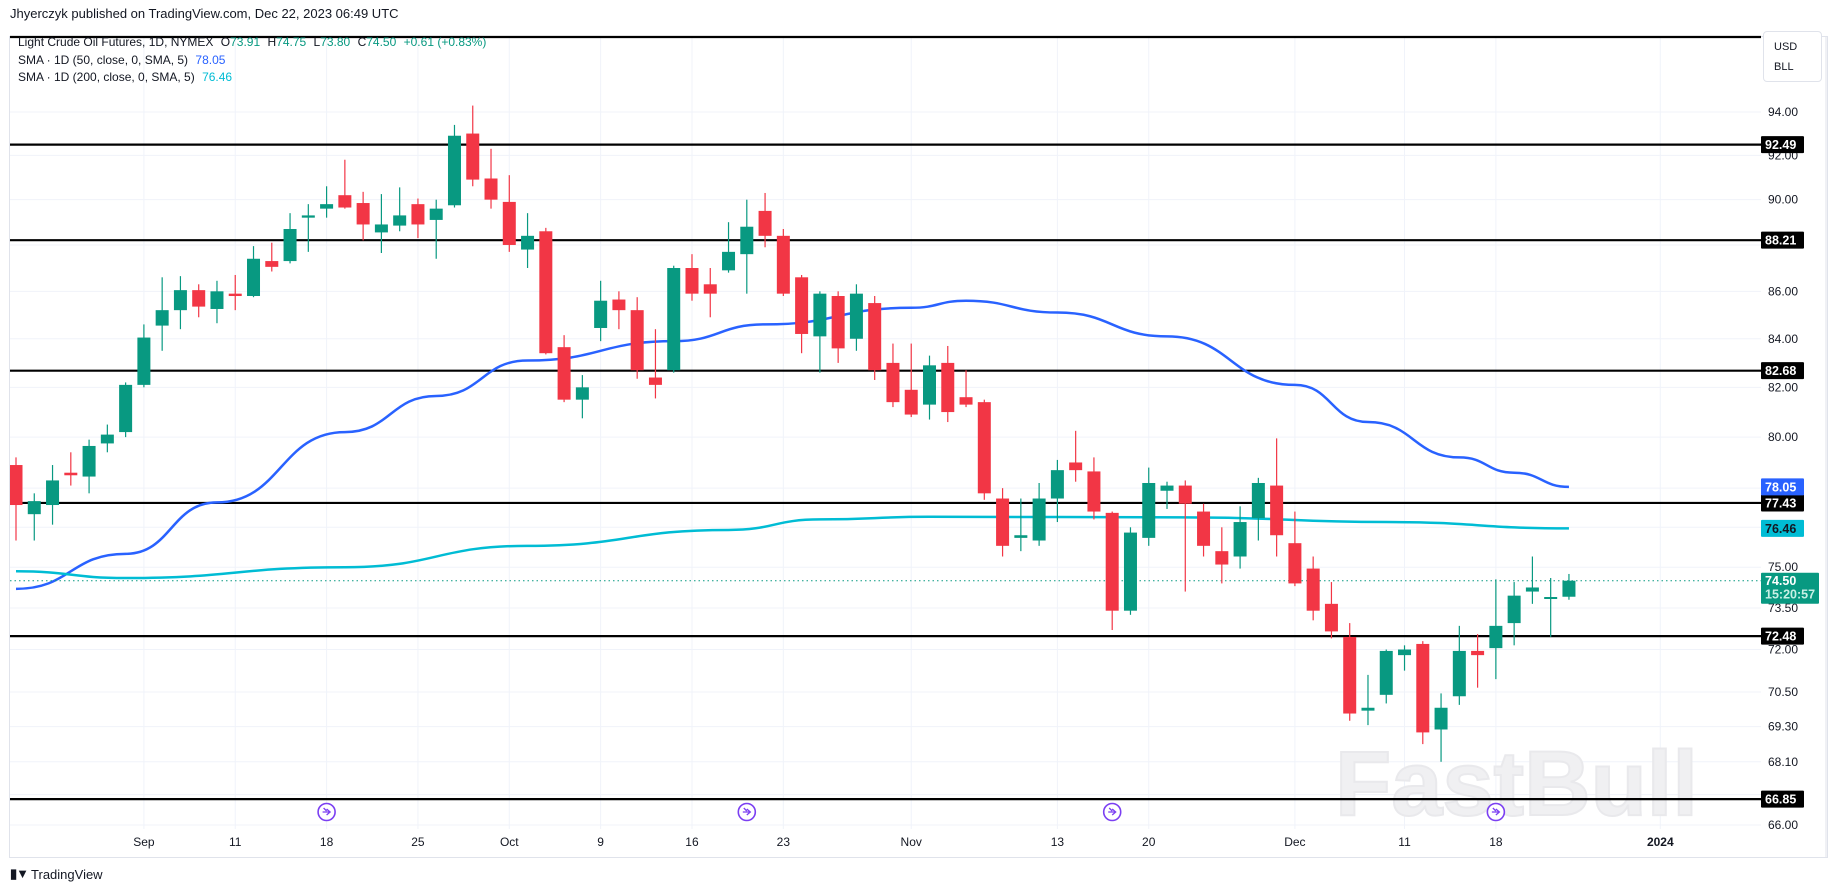  What do you see at coordinates (1780, 503) in the screenshot?
I see `level-price-label-text: 77.43` at bounding box center [1780, 503].